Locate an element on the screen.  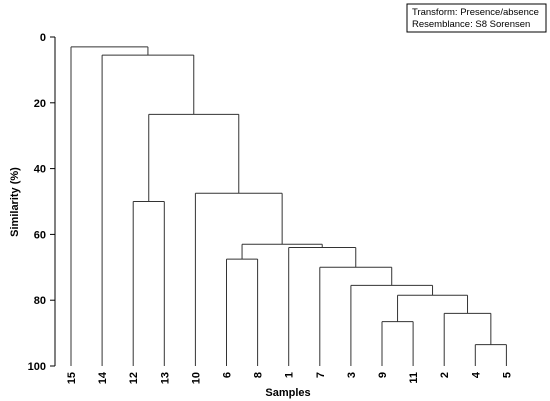
y-tick-label: 80 is located at coordinates (40, 301).